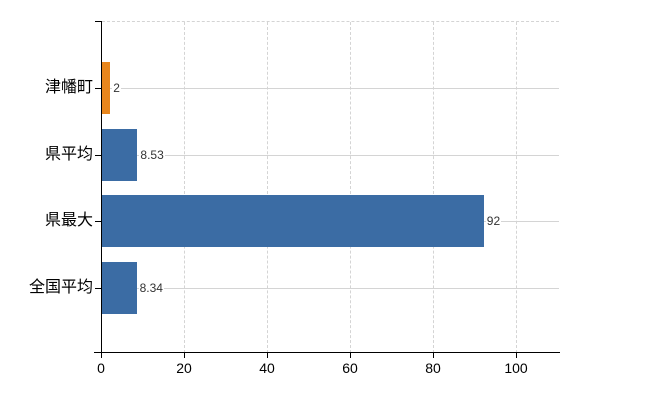 The image size is (650, 400). What do you see at coordinates (151, 288) in the screenshot?
I see `value-label: 8.34` at bounding box center [151, 288].